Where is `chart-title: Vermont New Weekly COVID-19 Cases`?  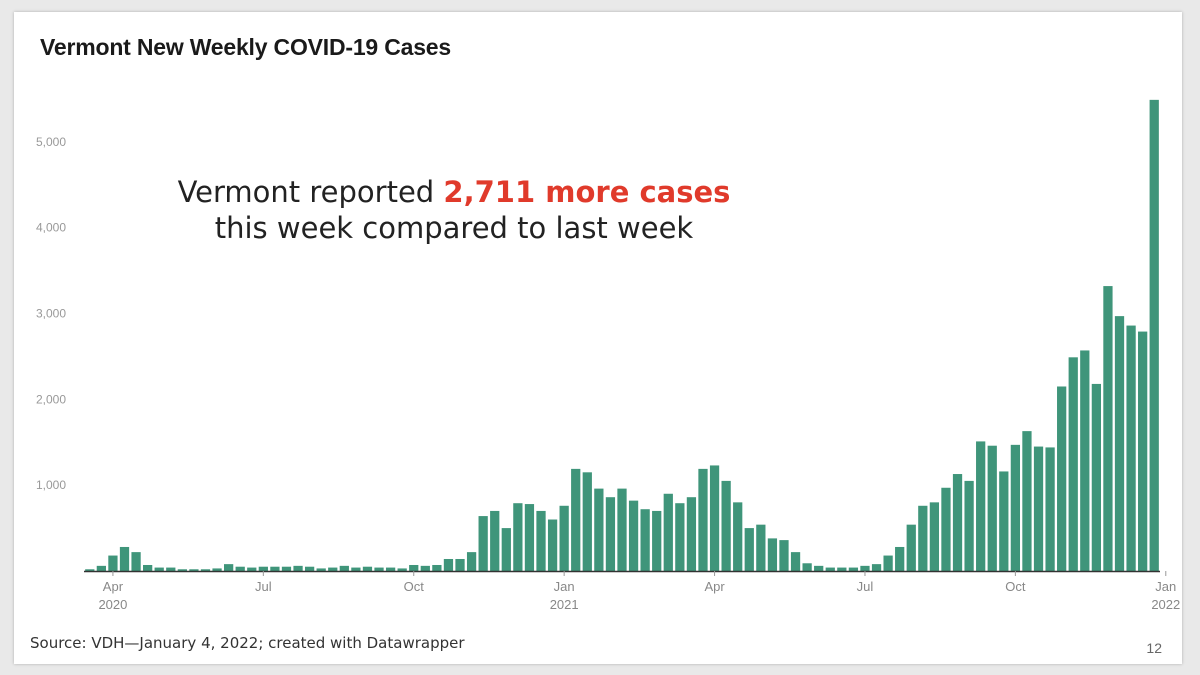 chart-title: Vermont New Weekly COVID-19 Cases is located at coordinates (245, 47).